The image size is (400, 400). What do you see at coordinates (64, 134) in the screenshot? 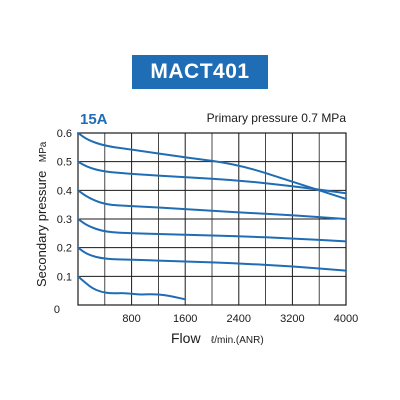
I see `y-tick-label: 0.6` at bounding box center [64, 134].